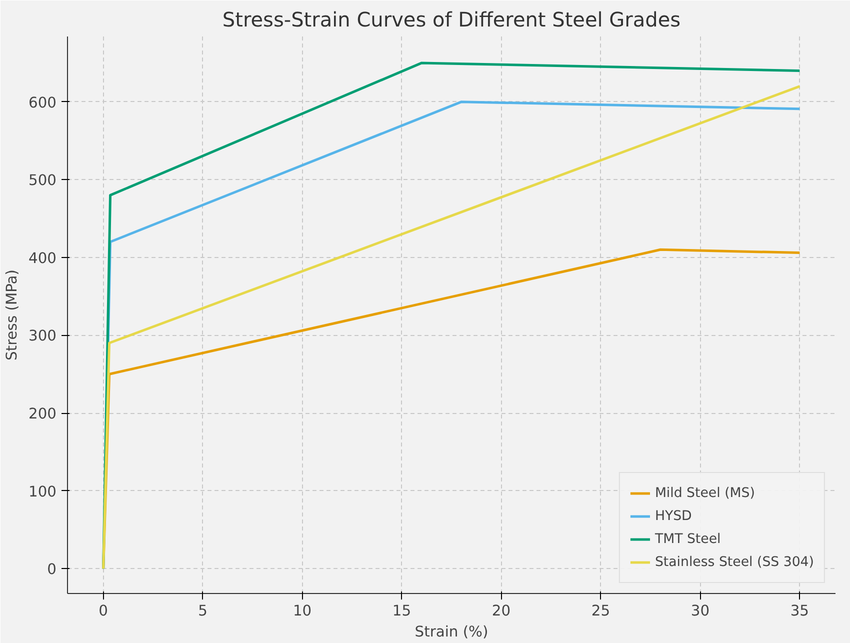 The height and width of the screenshot is (643, 850). Describe the element at coordinates (12, 315) in the screenshot. I see `y-axis-title: Stress (MPa)` at that location.